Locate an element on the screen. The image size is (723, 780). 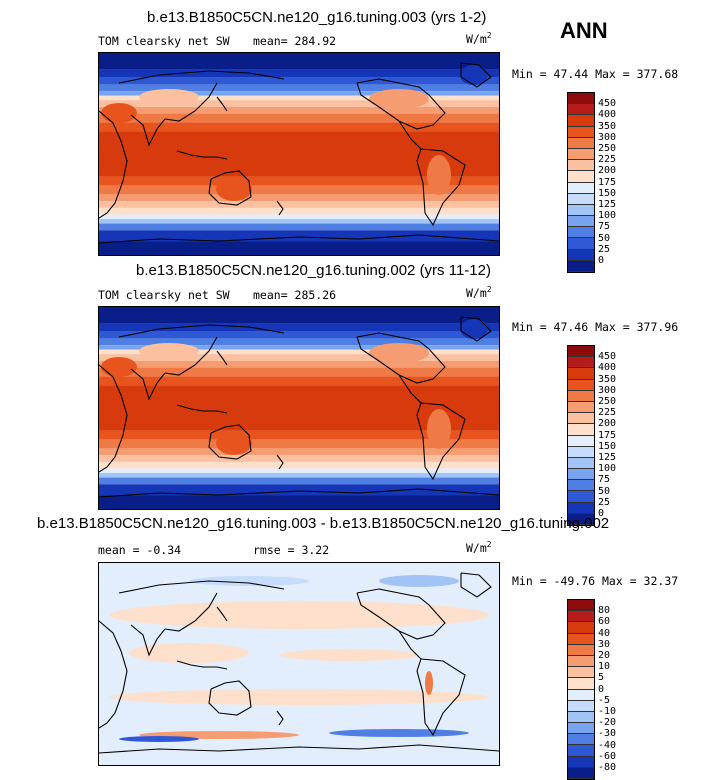
panel3-units-sup: 2 is located at coordinates (489, 544).